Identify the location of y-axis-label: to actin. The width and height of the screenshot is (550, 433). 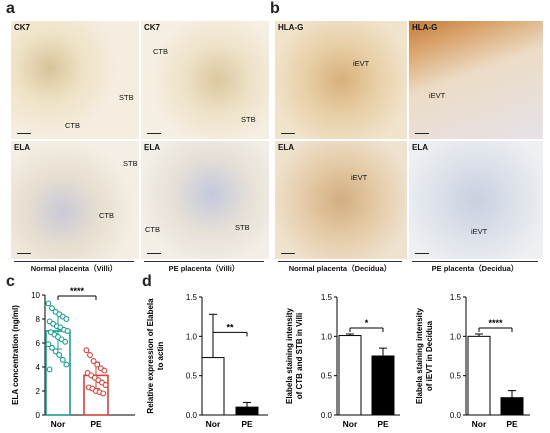
(160, 356).